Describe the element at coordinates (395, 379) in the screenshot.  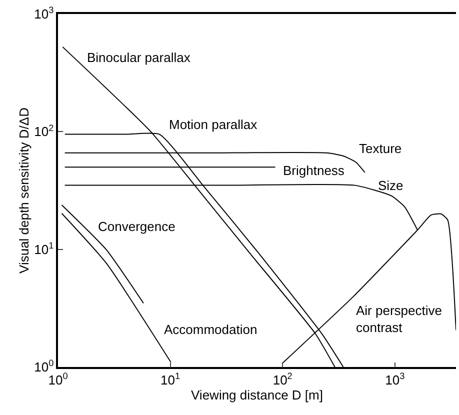
I see `x-tick-label: 10$^{3}$` at that location.